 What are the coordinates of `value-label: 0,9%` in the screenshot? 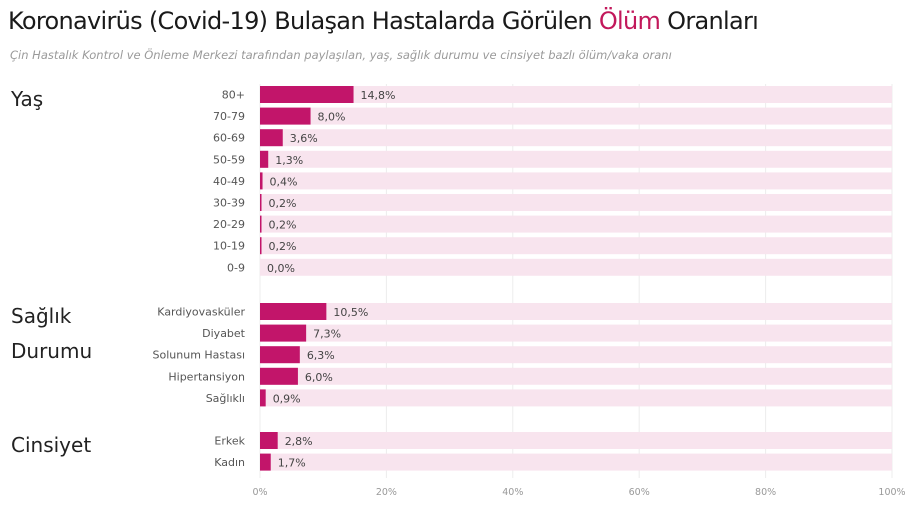 It's located at (287, 398).